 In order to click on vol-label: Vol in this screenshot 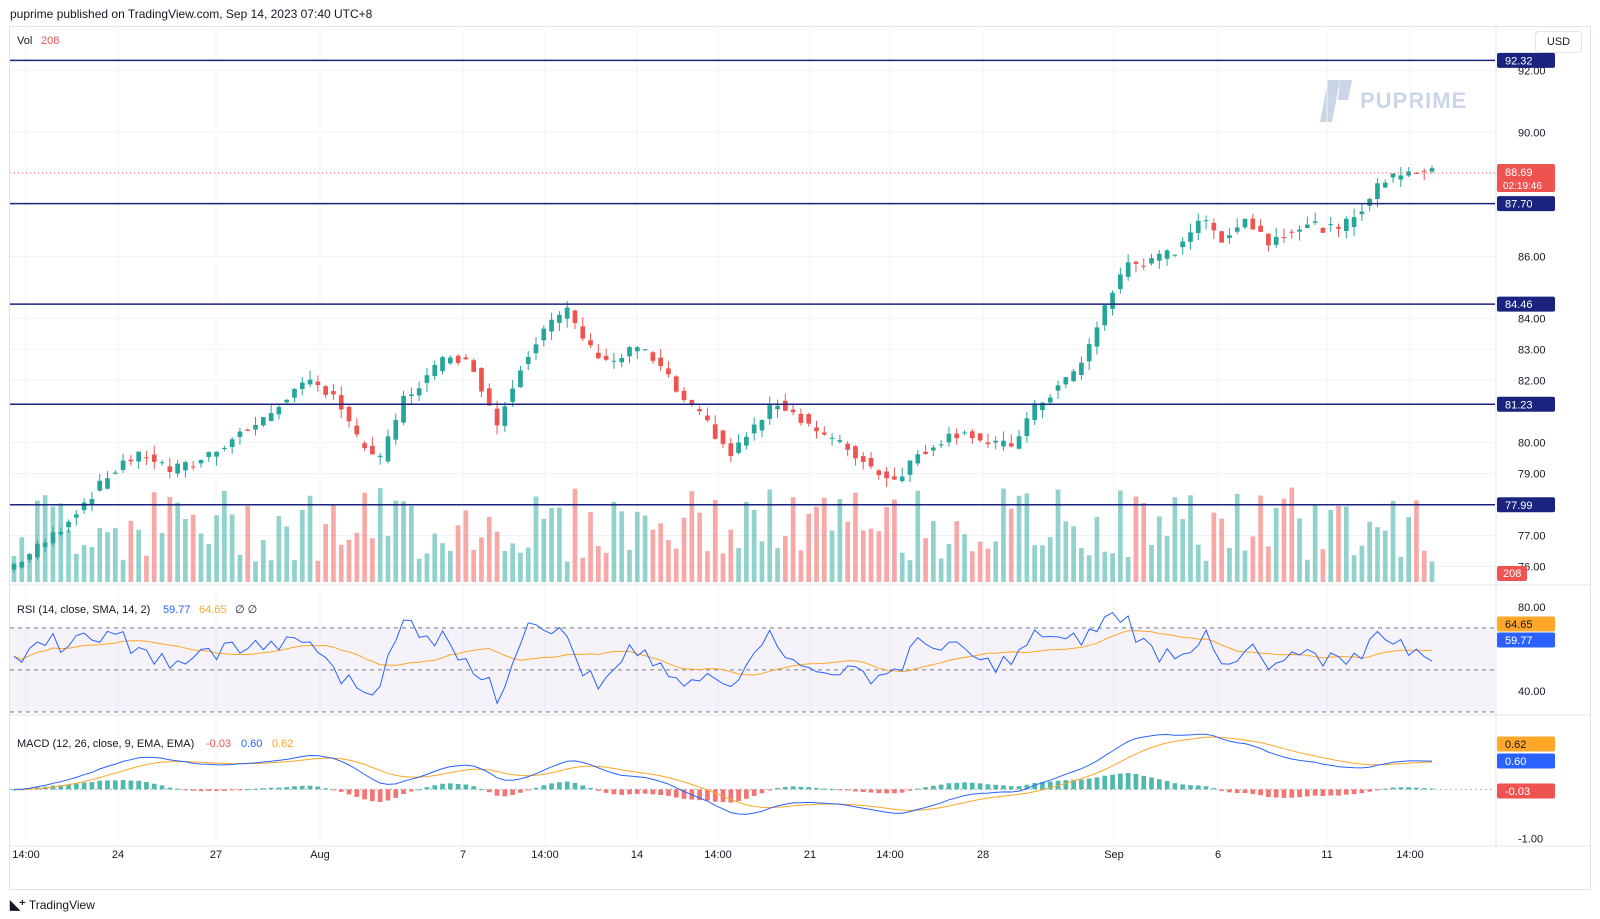, I will do `click(24, 41)`.